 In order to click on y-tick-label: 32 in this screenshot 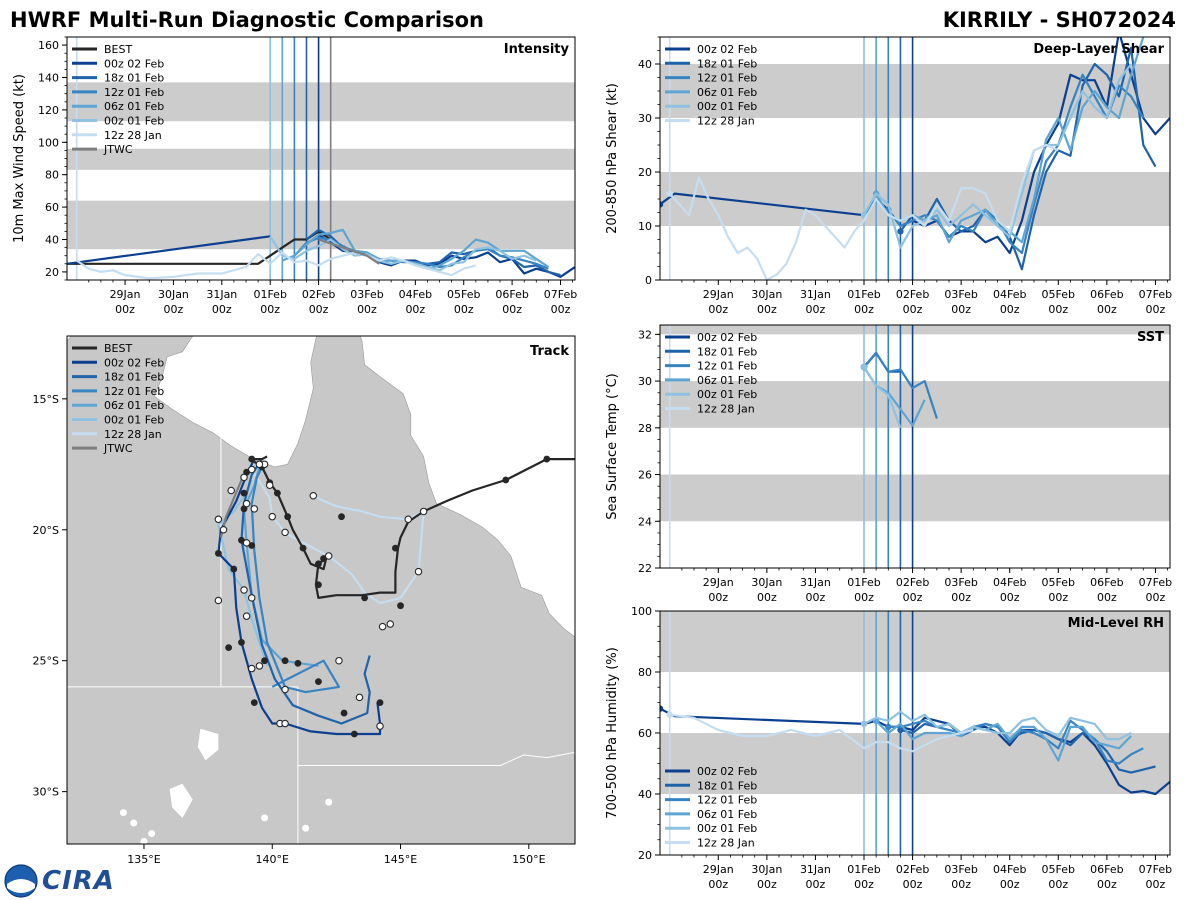, I will do `click(645, 334)`.